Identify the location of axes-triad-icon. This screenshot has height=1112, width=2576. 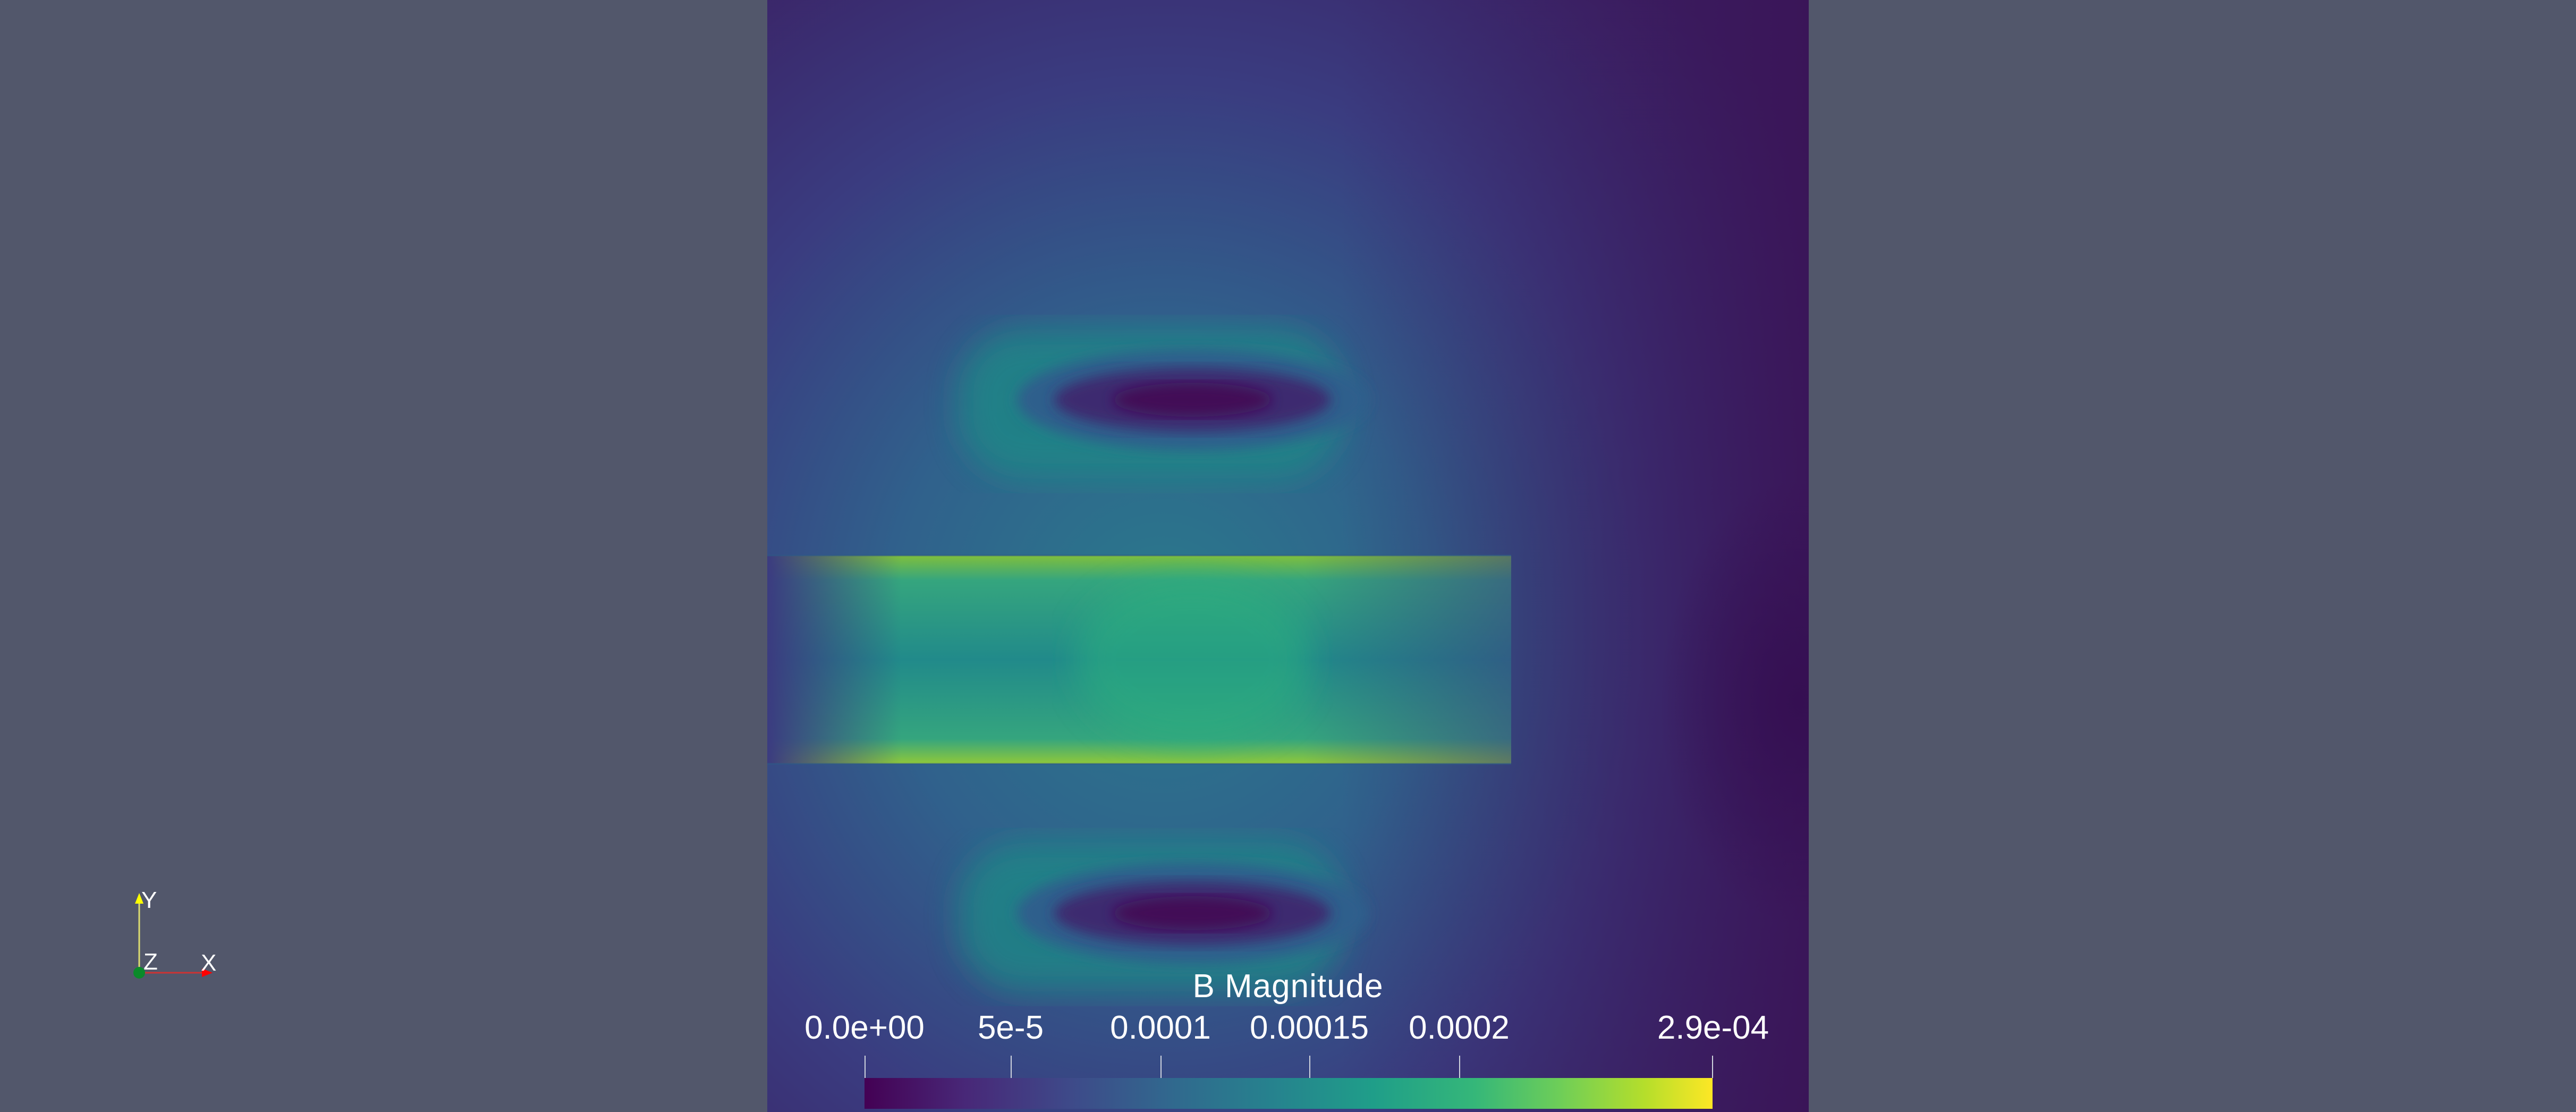
(173, 936).